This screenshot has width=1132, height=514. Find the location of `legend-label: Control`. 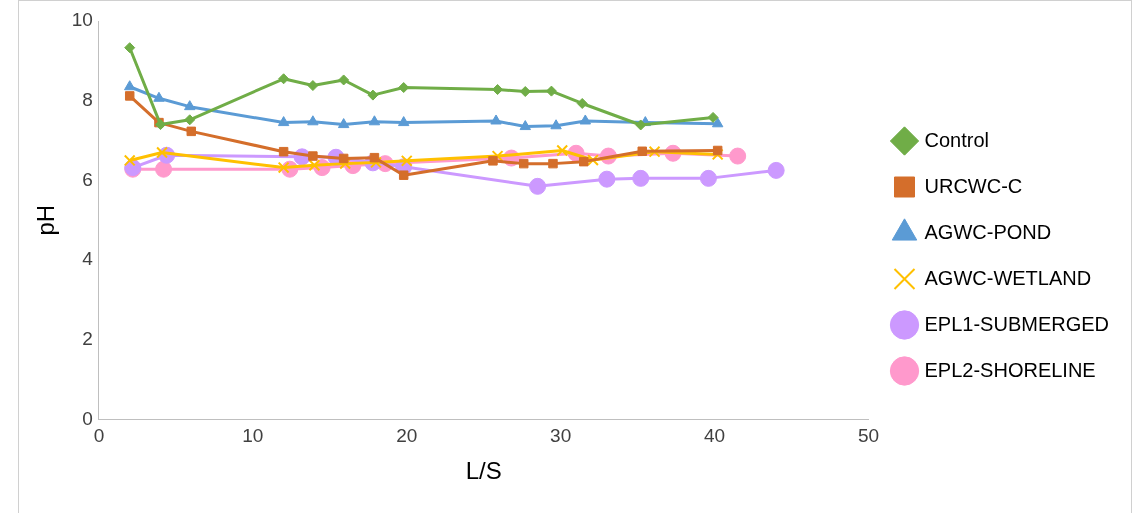

legend-label: Control is located at coordinates (956, 139).